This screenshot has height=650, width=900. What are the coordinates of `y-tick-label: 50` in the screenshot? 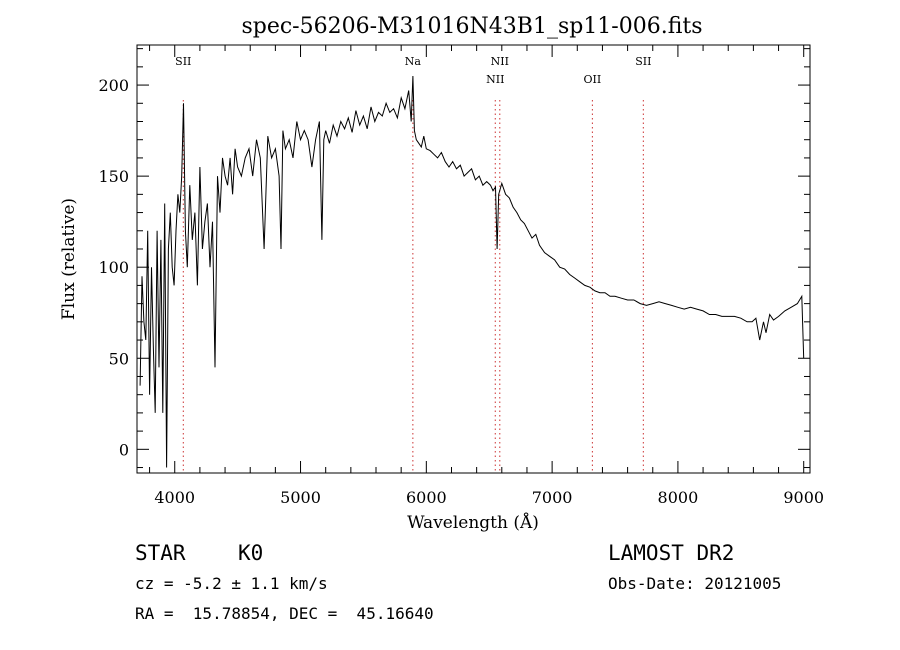 It's located at (119, 358).